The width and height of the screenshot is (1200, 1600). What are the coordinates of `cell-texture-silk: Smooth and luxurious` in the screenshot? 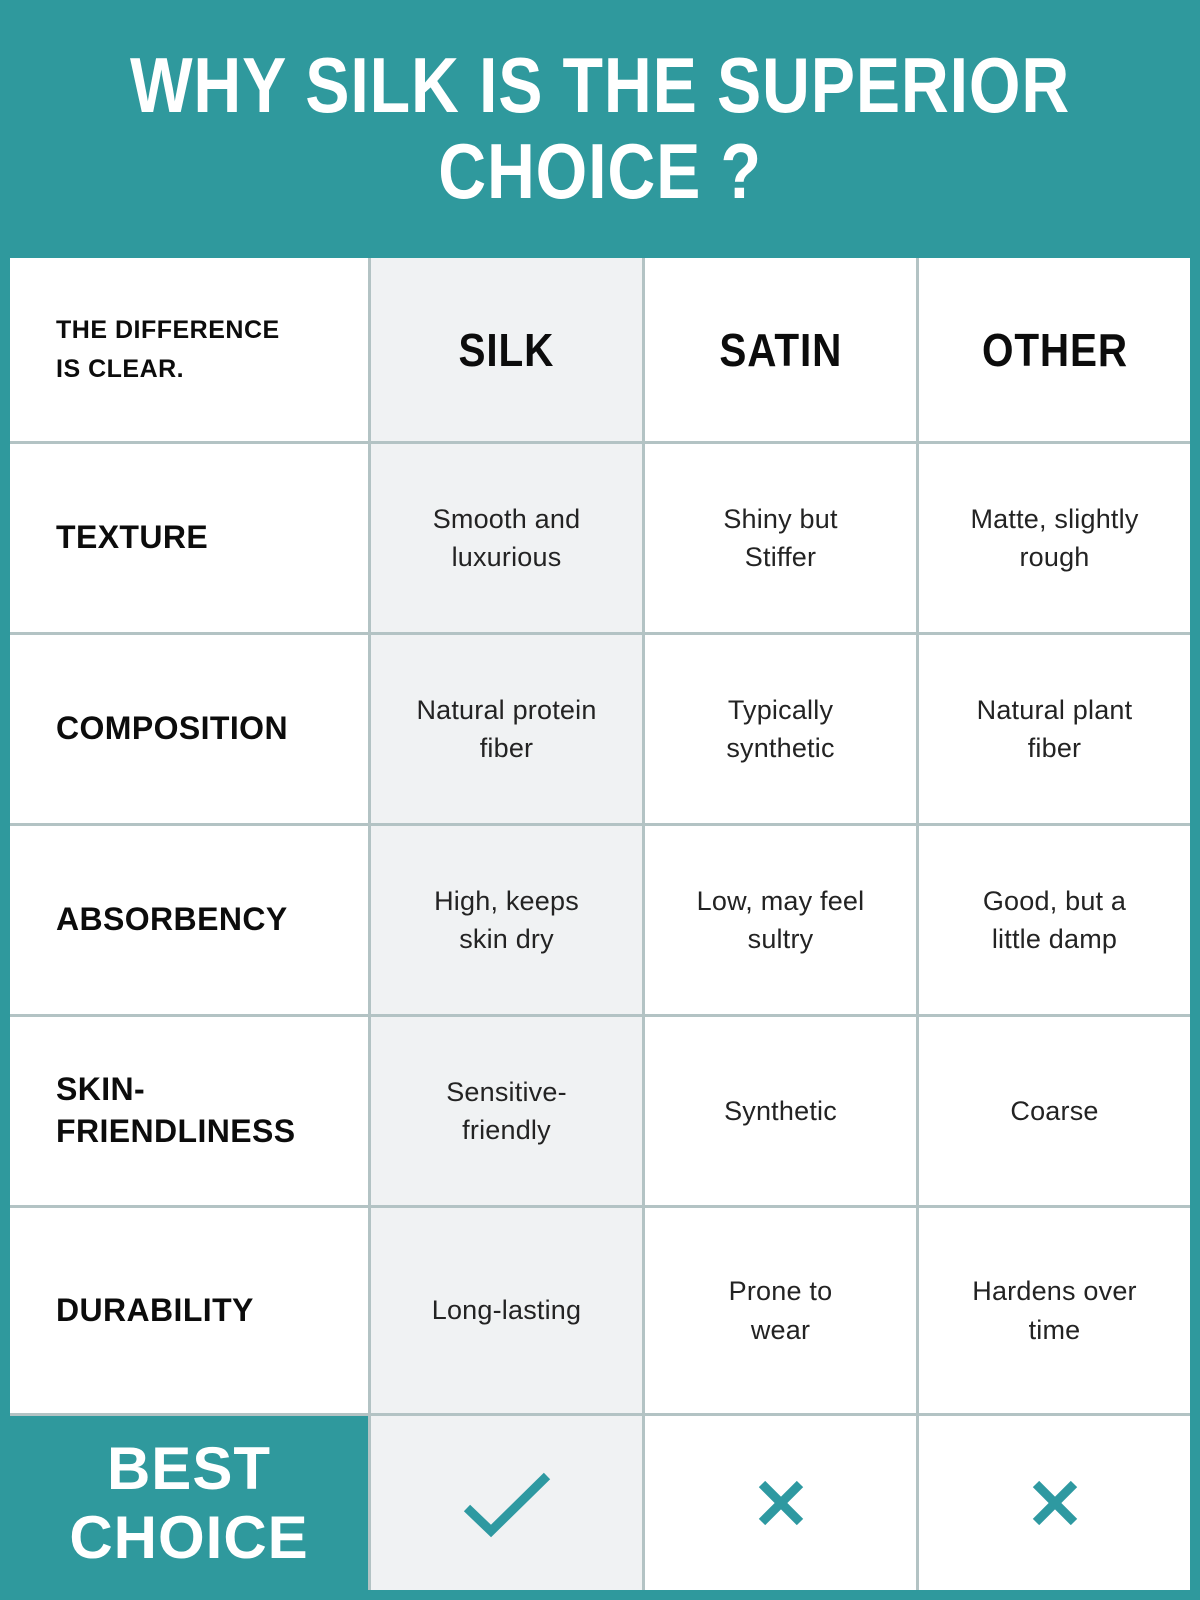 It's located at (506, 538).